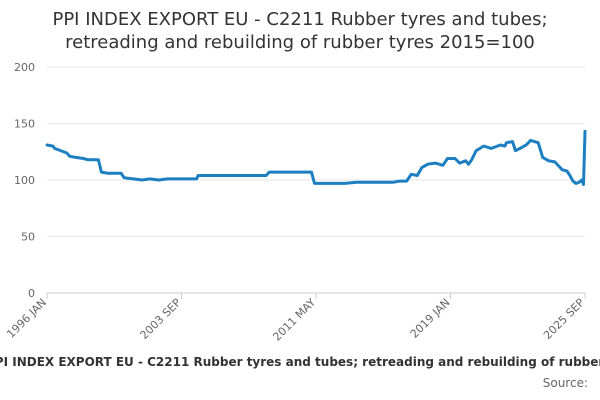 The width and height of the screenshot is (600, 400). What do you see at coordinates (24, 67) in the screenshot?
I see `y-tick-label: 200` at bounding box center [24, 67].